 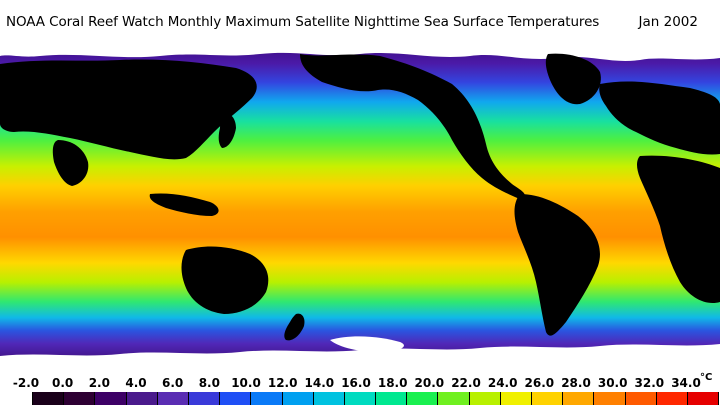 I want to click on legend-tick-label: 14.0, so click(x=319, y=383).